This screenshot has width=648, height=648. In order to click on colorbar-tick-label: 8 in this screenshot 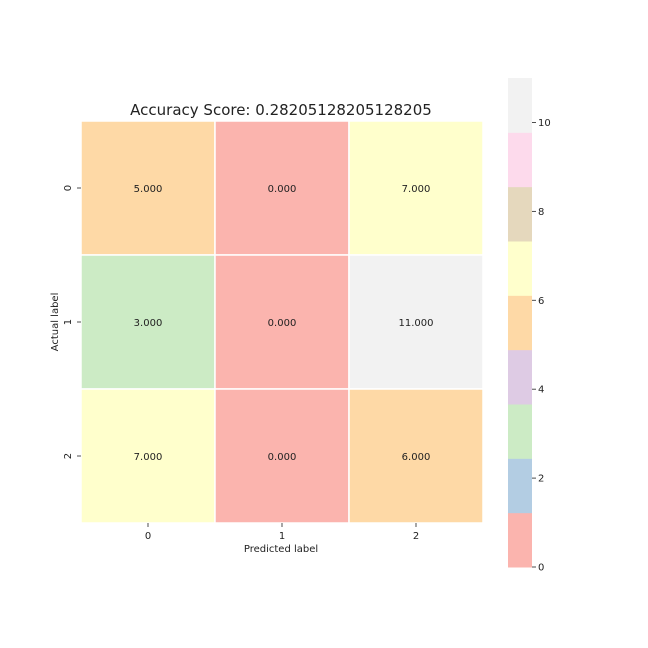, I will do `click(541, 212)`.